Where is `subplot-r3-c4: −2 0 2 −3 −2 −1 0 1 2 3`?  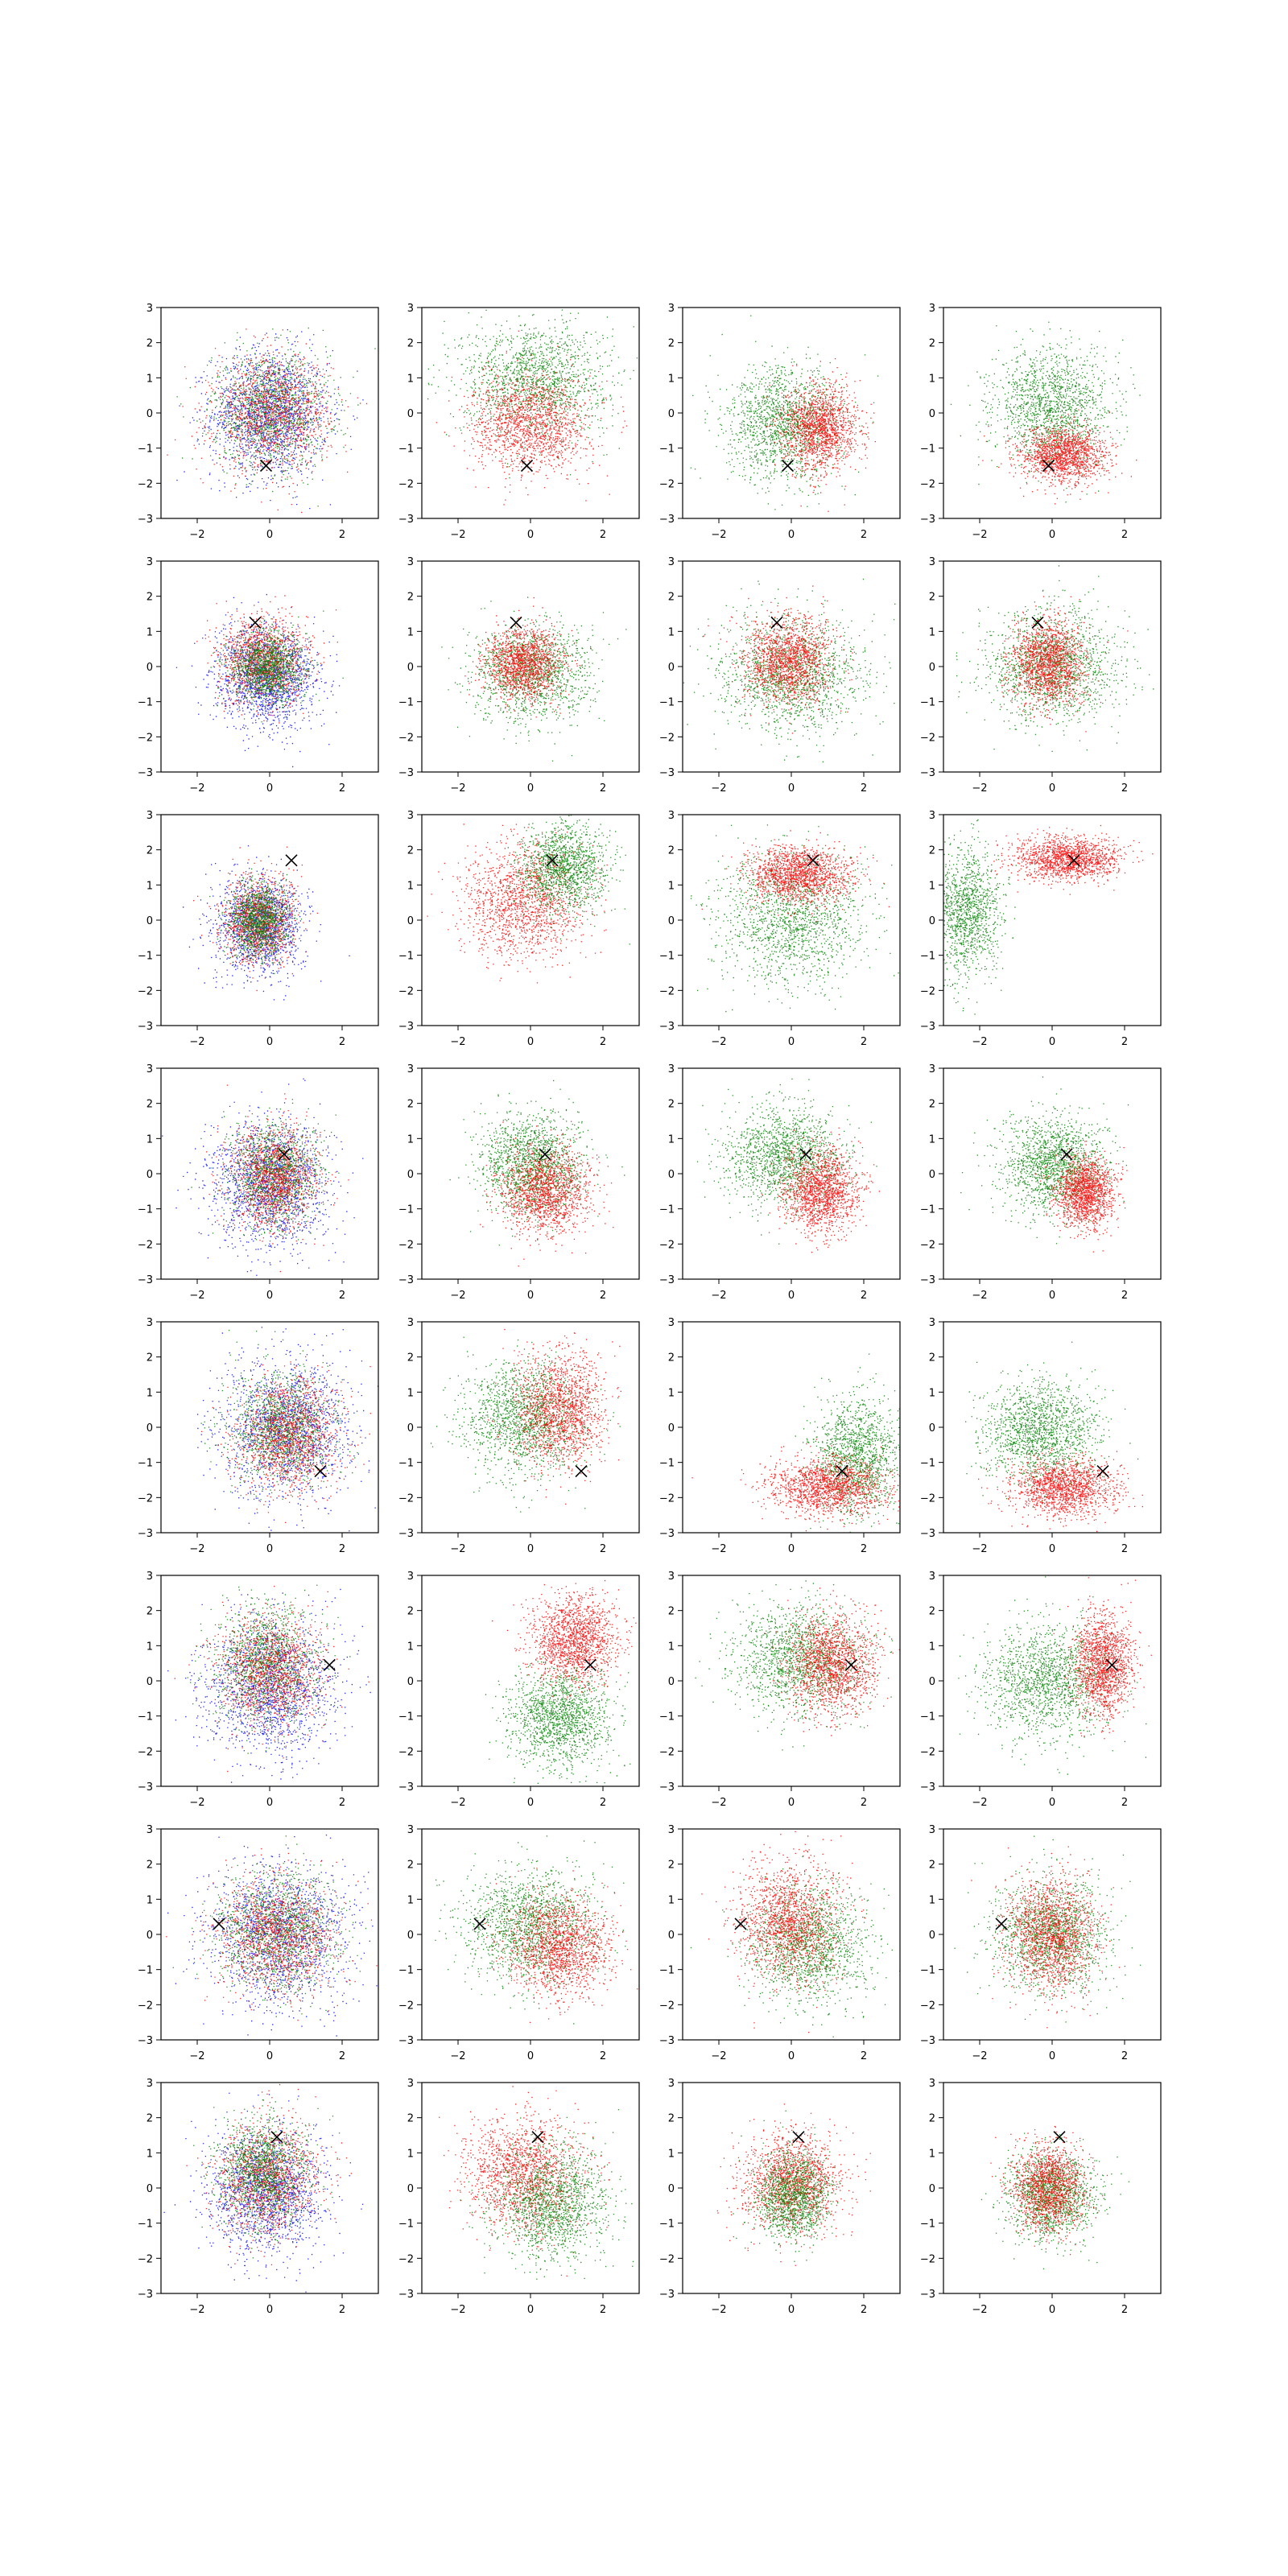
subplot-r3-c4: −2 0 2 −3 −2 −1 0 1 2 3 is located at coordinates (1041, 929).